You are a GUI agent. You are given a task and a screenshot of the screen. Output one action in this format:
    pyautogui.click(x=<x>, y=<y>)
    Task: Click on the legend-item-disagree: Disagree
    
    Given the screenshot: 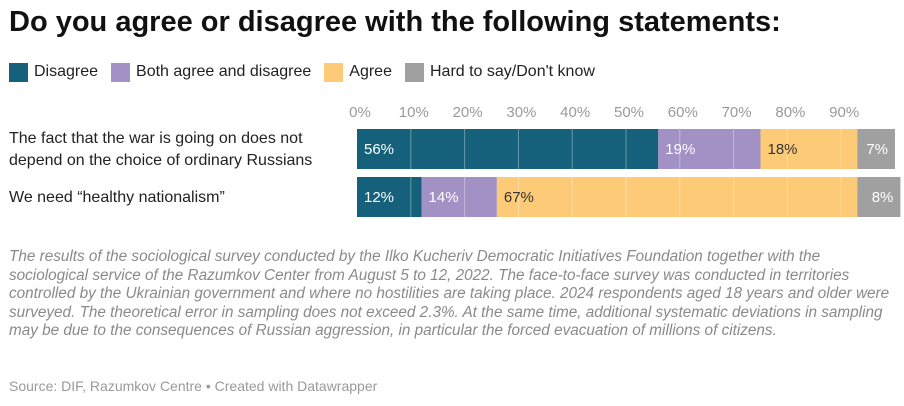 What is the action you would take?
    pyautogui.click(x=54, y=72)
    